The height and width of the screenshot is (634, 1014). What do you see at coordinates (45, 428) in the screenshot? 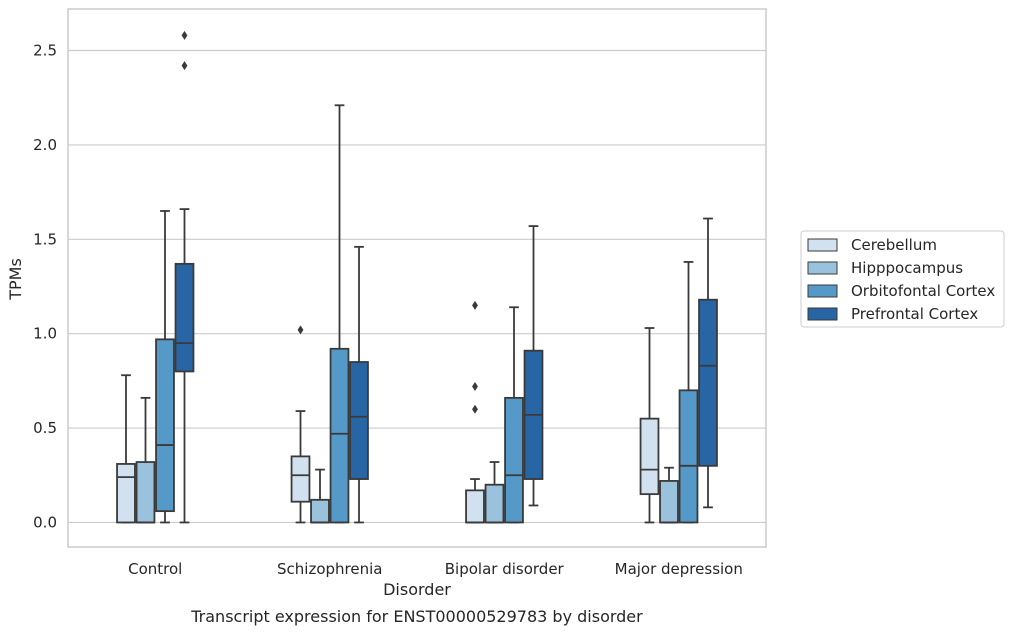
I see `y-tick-label: 0.5` at bounding box center [45, 428].